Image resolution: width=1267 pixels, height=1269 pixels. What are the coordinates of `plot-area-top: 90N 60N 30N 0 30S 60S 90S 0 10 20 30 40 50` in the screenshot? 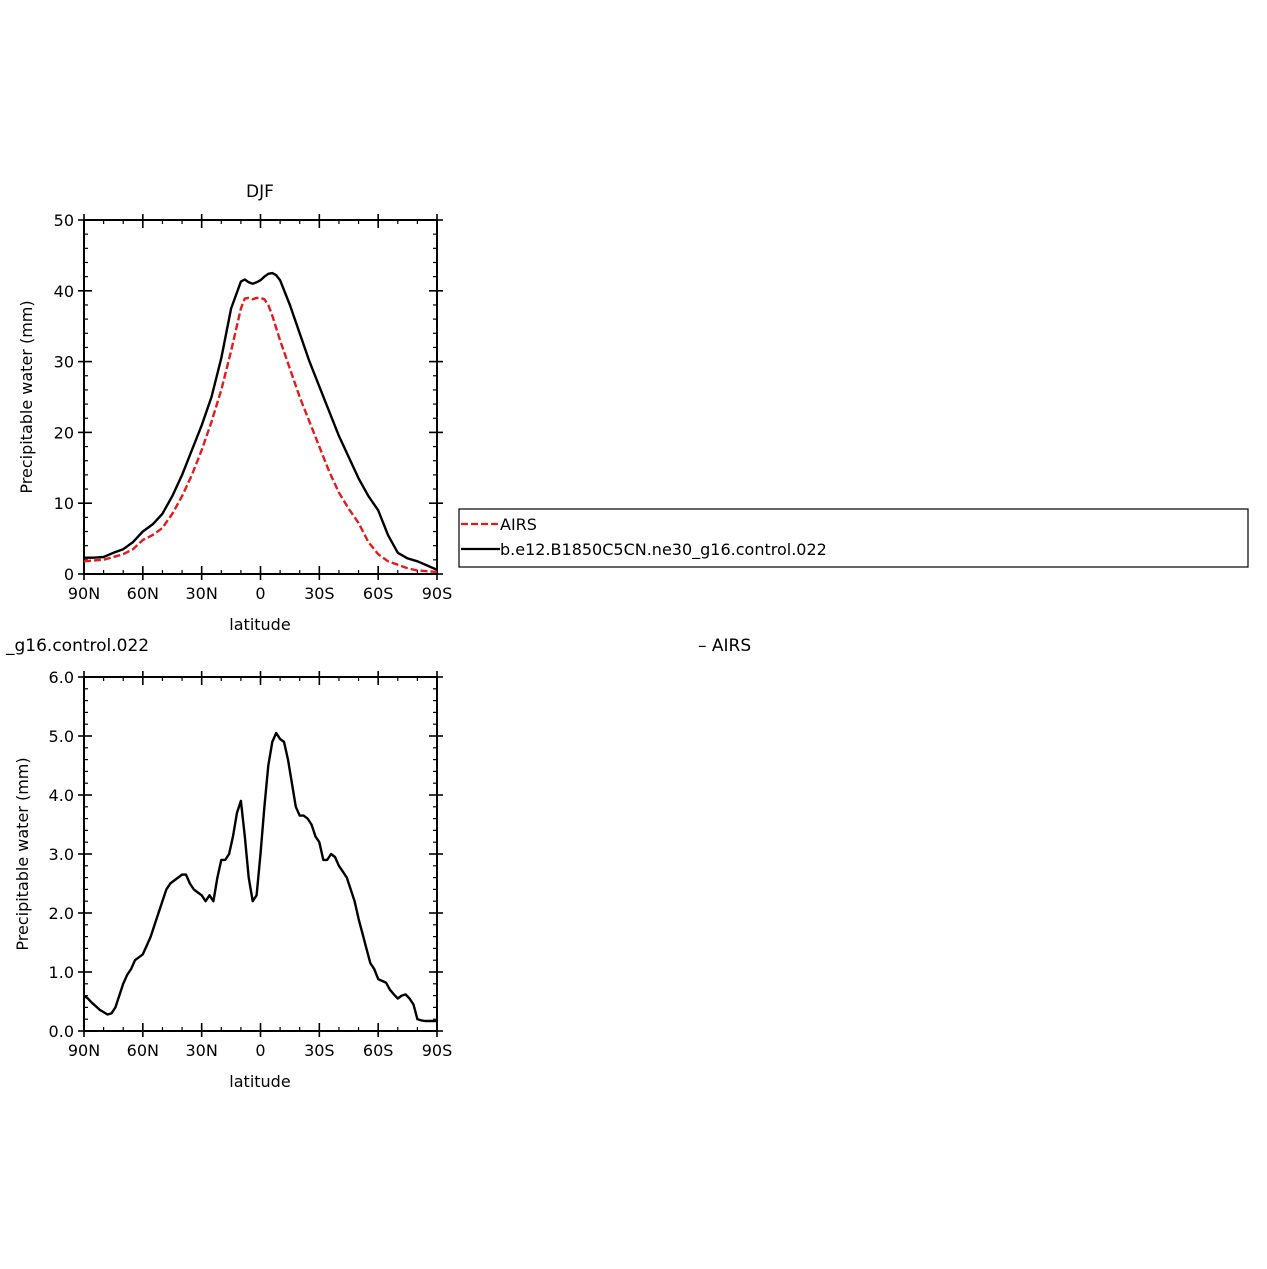 It's located at (253, 407).